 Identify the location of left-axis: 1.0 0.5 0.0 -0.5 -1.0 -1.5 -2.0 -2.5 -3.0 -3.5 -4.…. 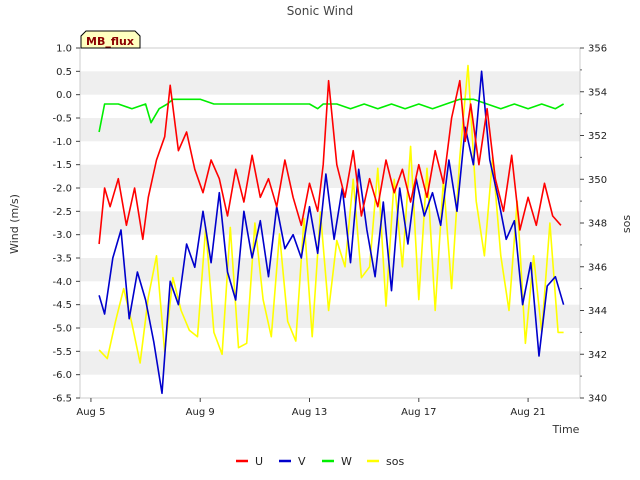
(66, 224).